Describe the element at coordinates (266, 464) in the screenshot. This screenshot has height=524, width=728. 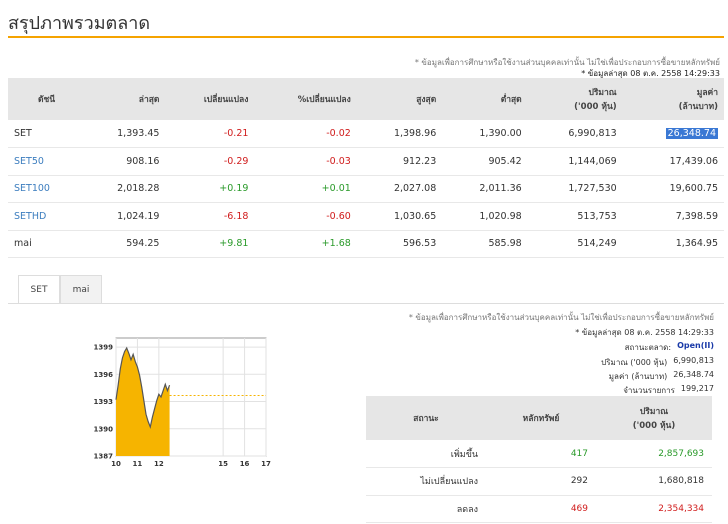
I see `chart-x-tick-label: 17` at that location.